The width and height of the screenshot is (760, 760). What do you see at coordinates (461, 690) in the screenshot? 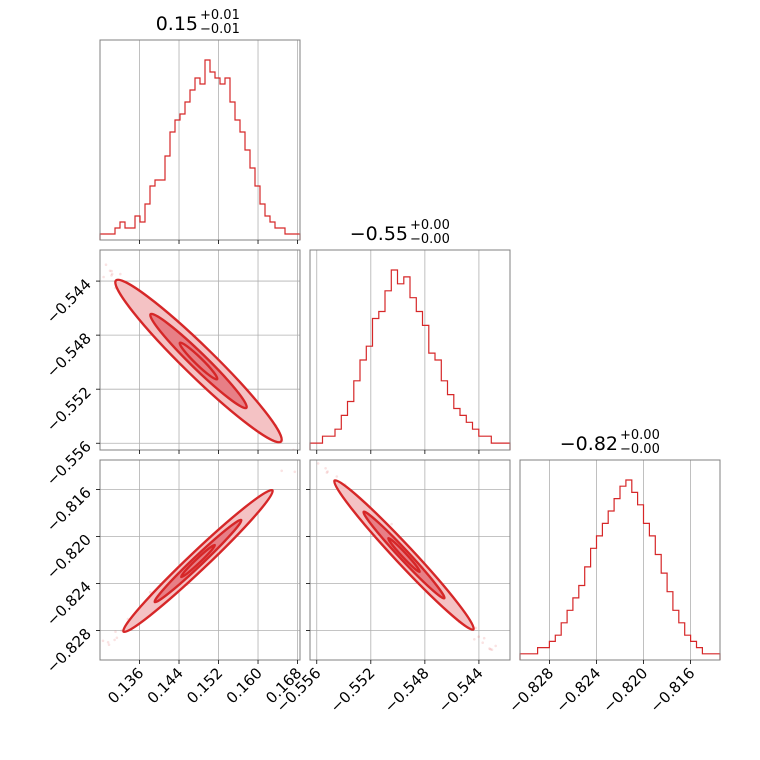
I see `x-tick-label: −0.544` at bounding box center [461, 690].